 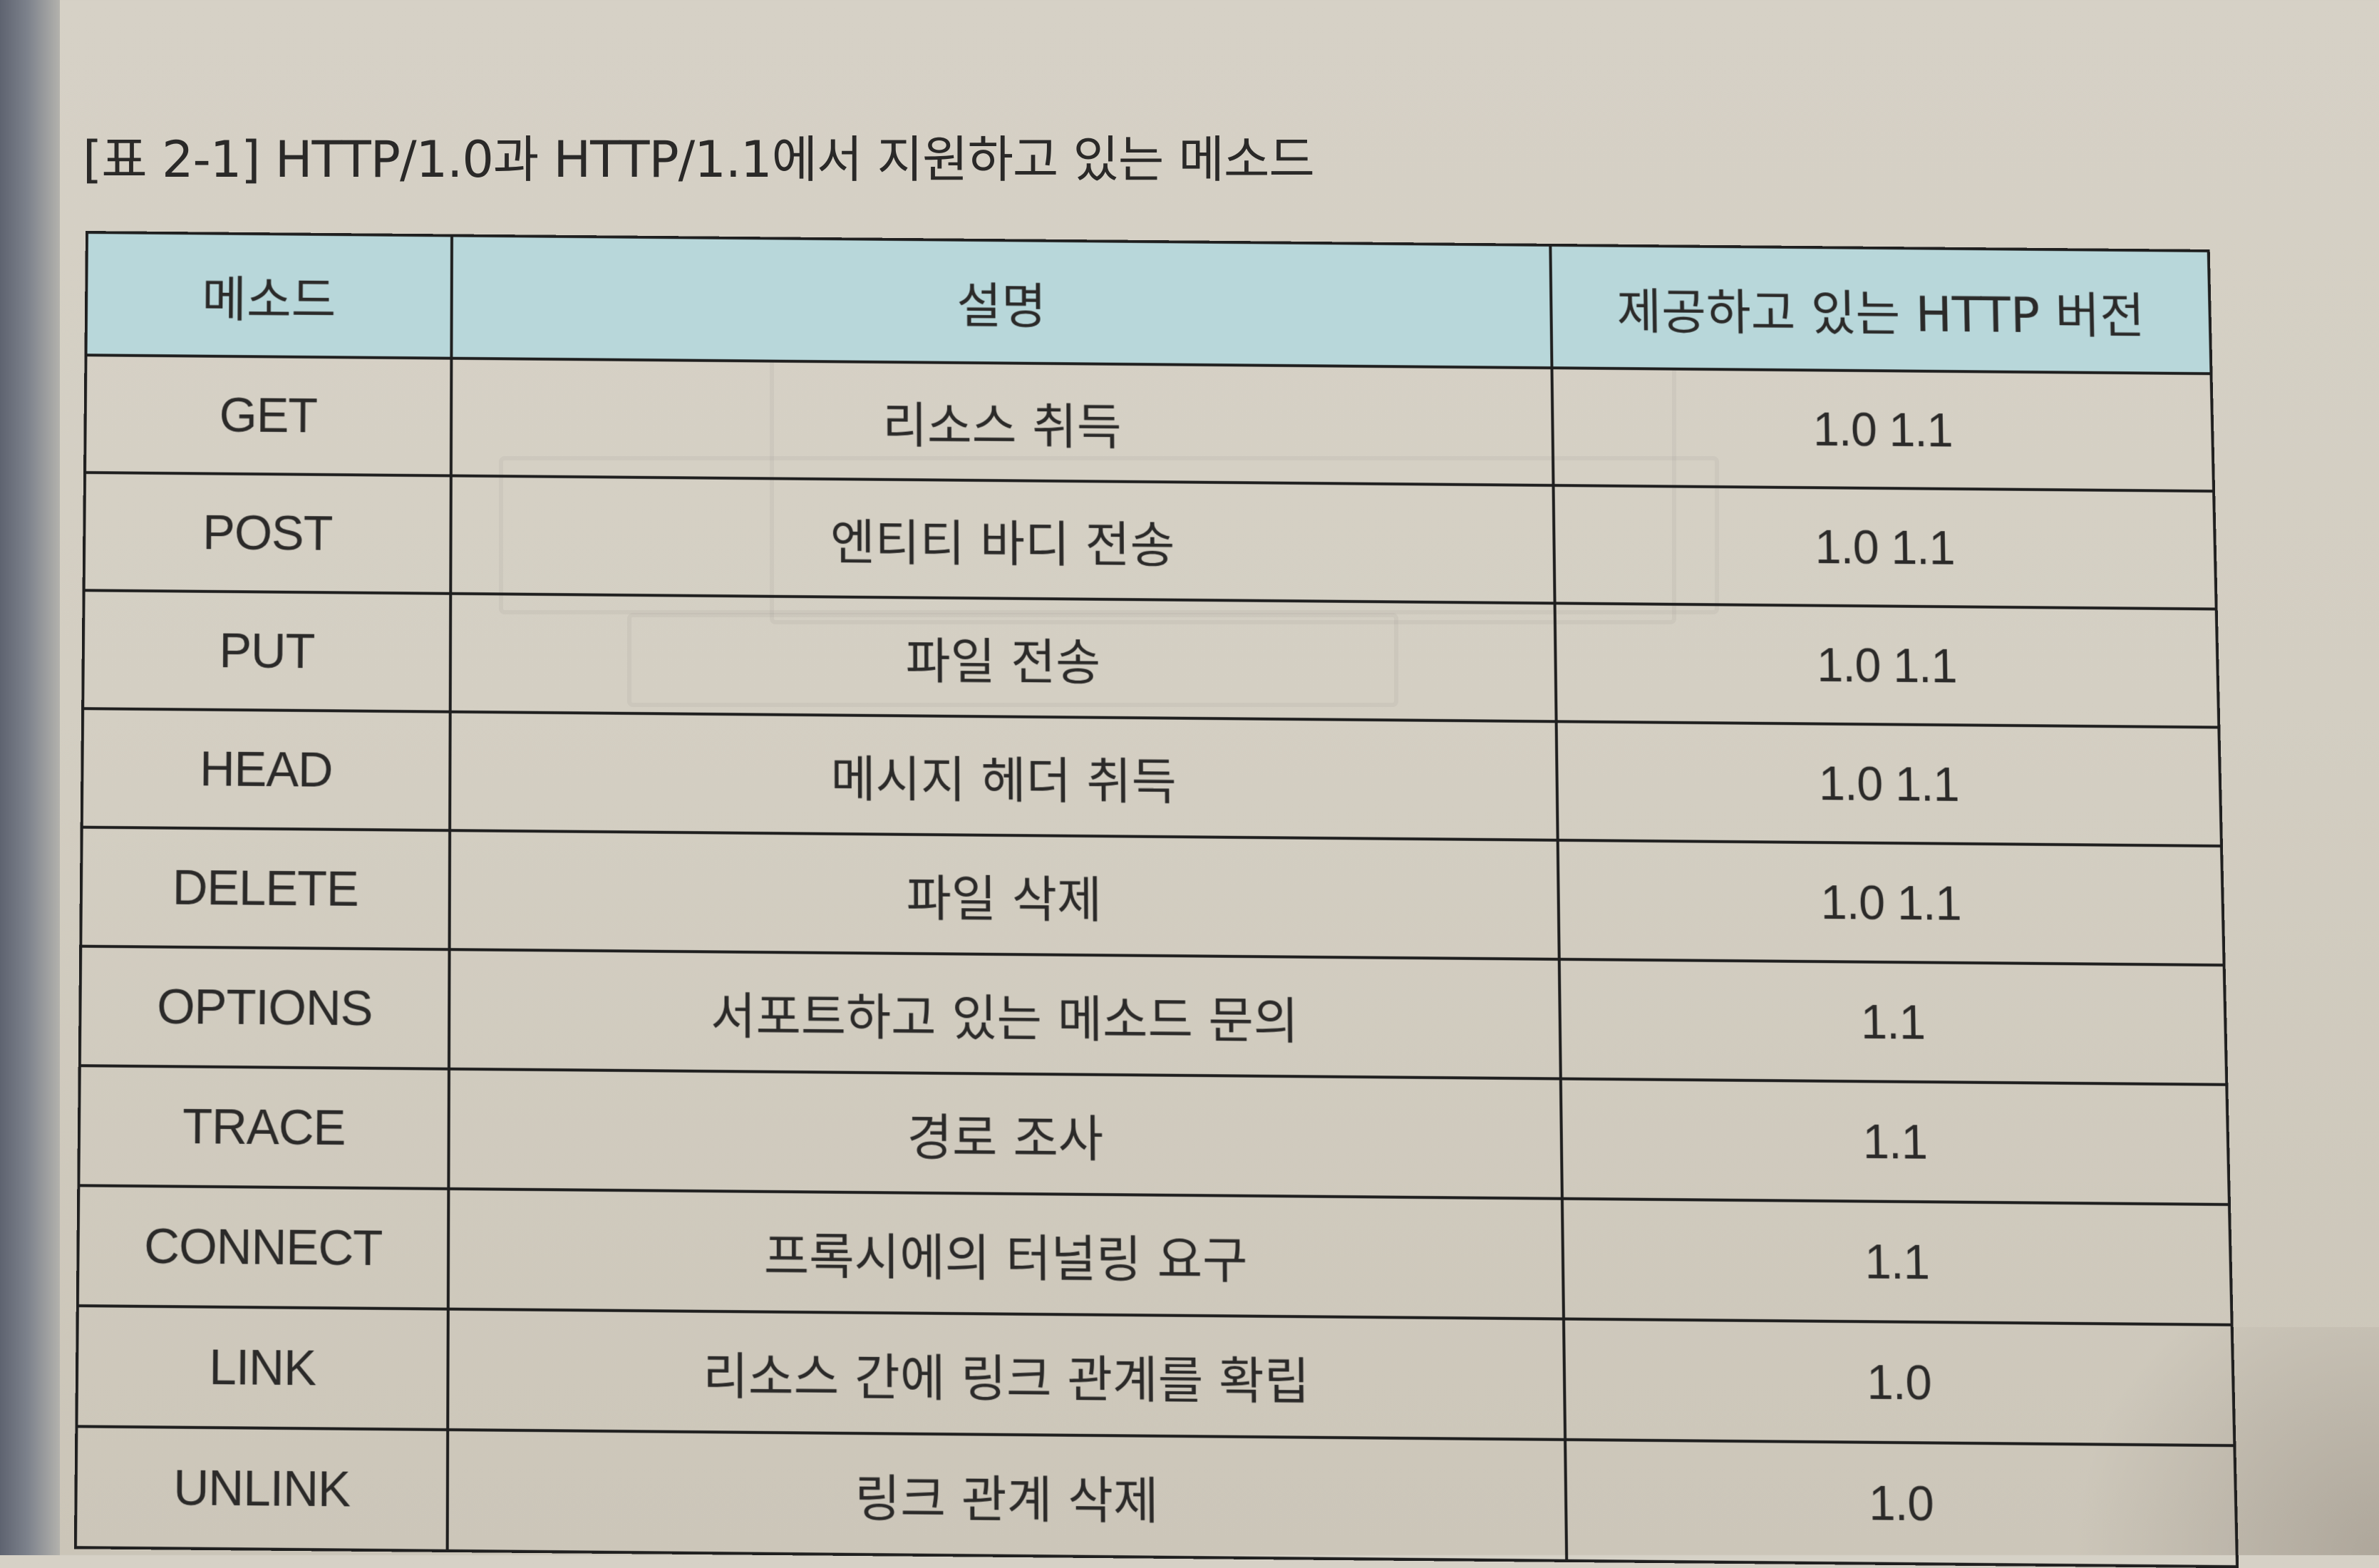 I want to click on table-row: POST 엔티티 바디 전송 1.0 1.1, so click(x=1150, y=540).